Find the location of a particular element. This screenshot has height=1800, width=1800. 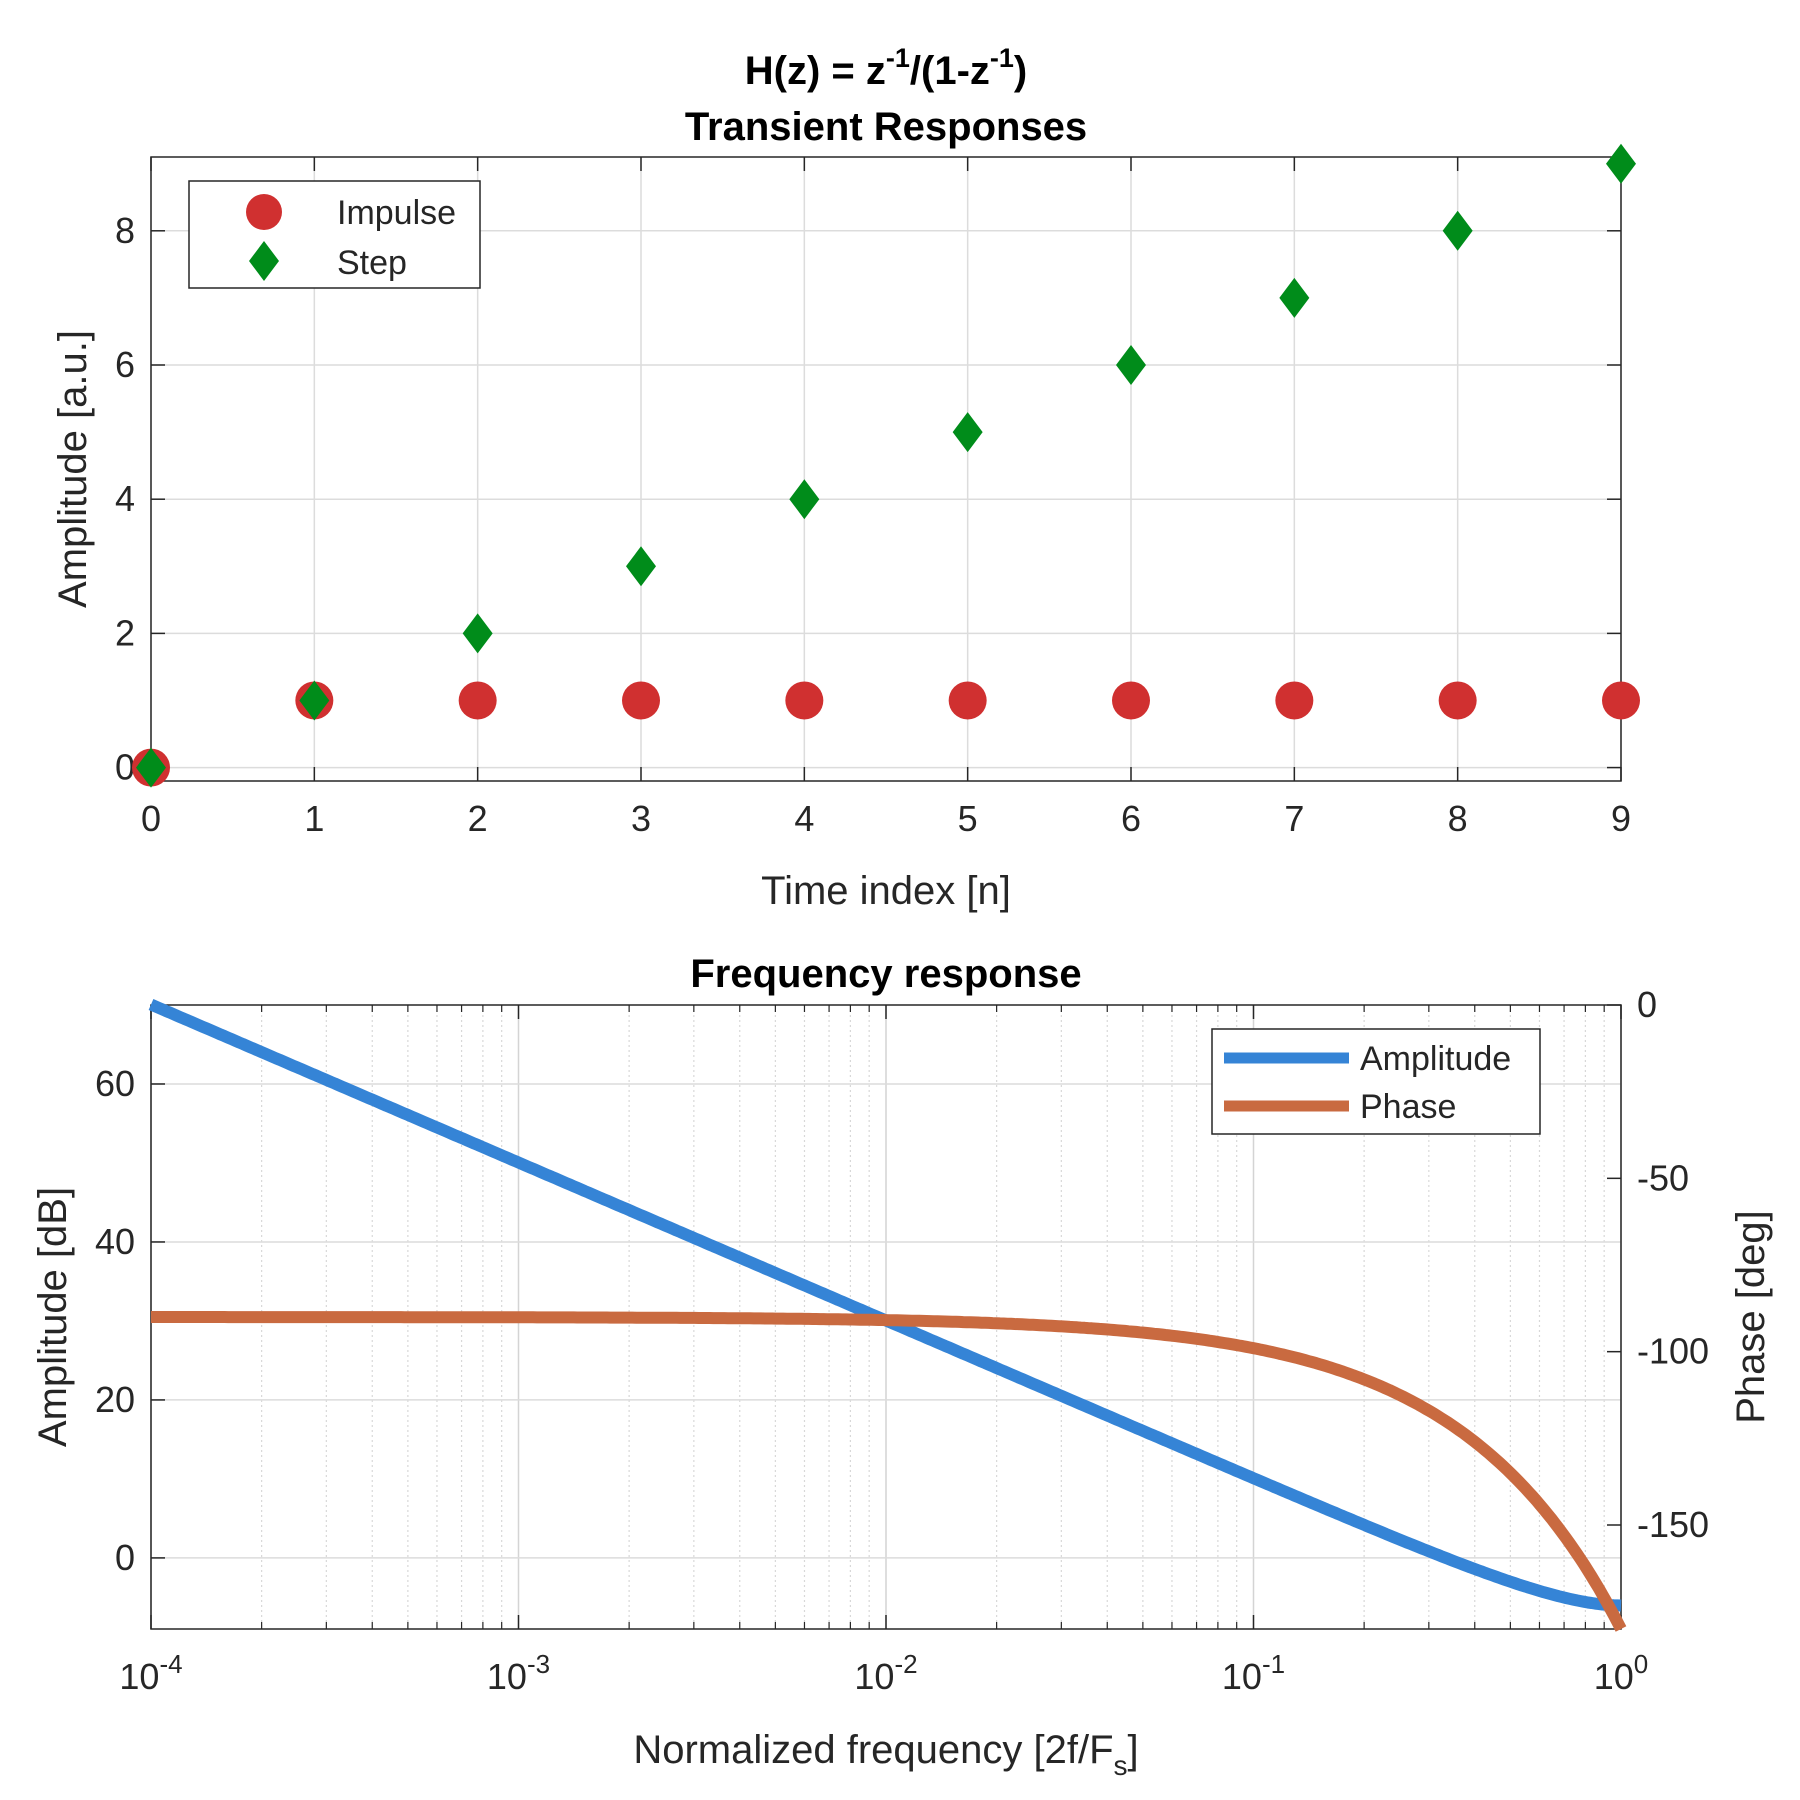

y-tick-label: 0 is located at coordinates (125, 767).